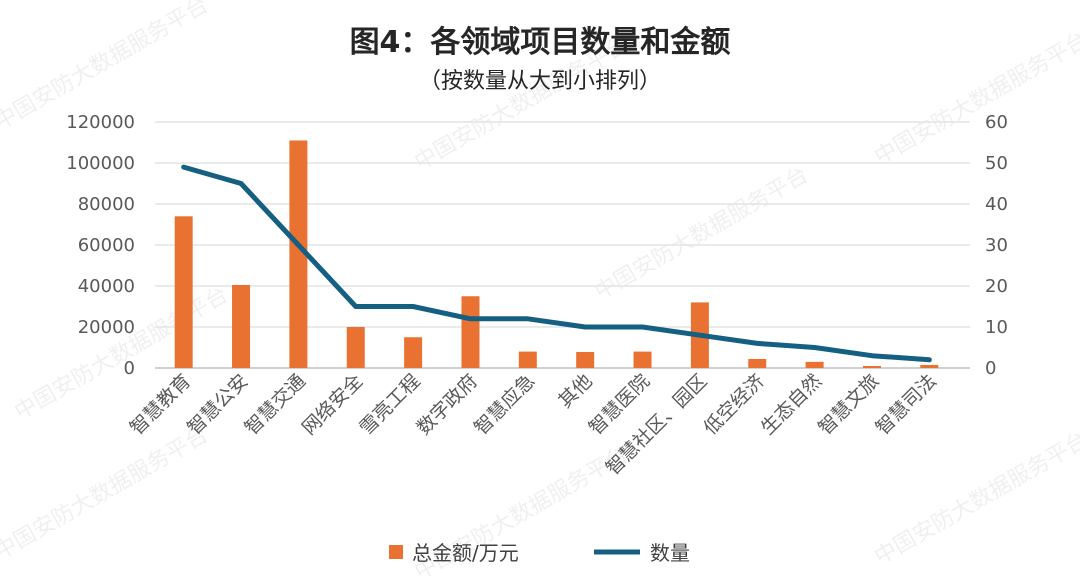 The image size is (1080, 584). Describe the element at coordinates (996, 122) in the screenshot. I see `right-tick-label: 60` at that location.